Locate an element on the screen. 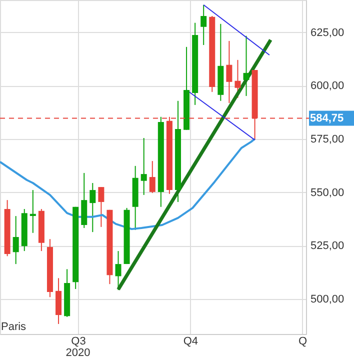 The image size is (354, 360). y-tick-label: 625,00 is located at coordinates (327, 32).